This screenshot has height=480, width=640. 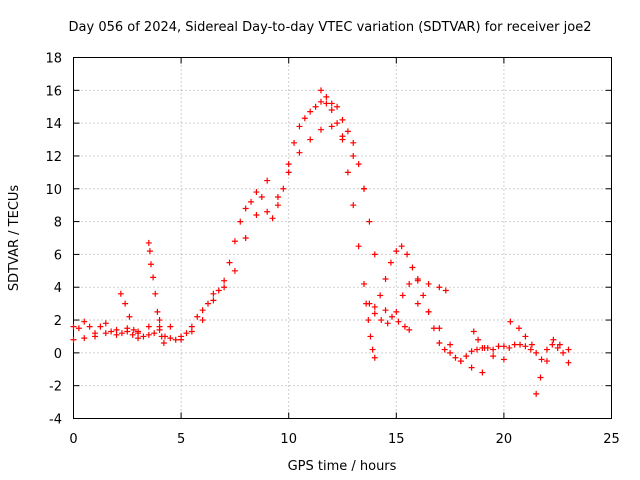 I want to click on y-tick-label: 2, so click(x=58, y=321).